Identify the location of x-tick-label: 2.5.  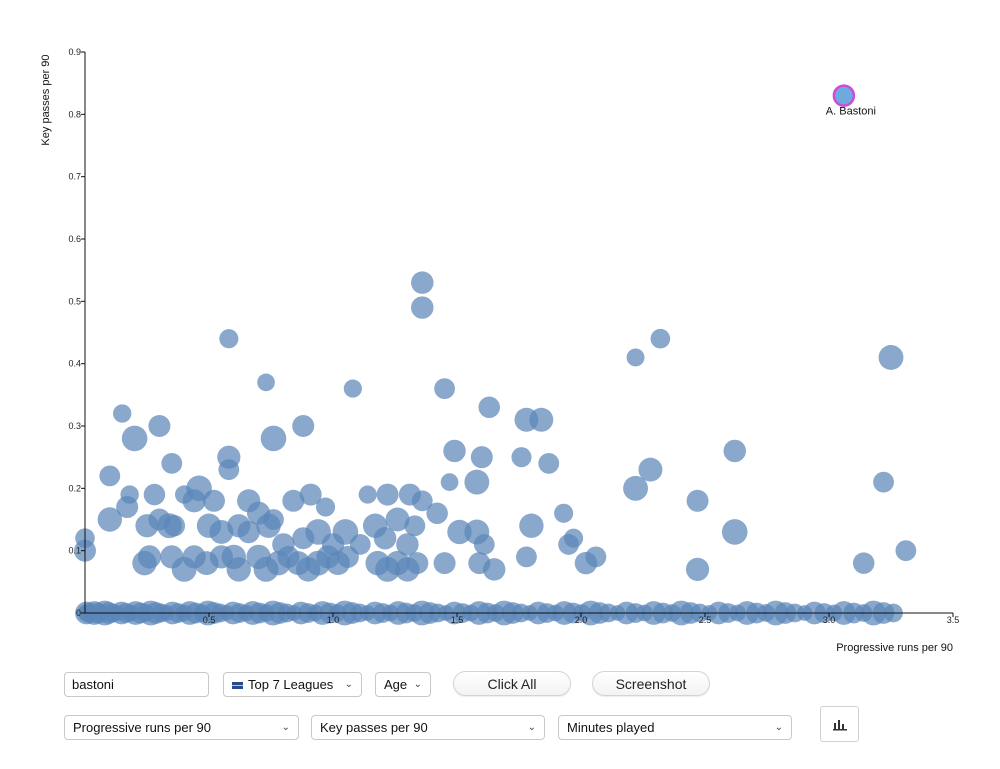
(705, 620).